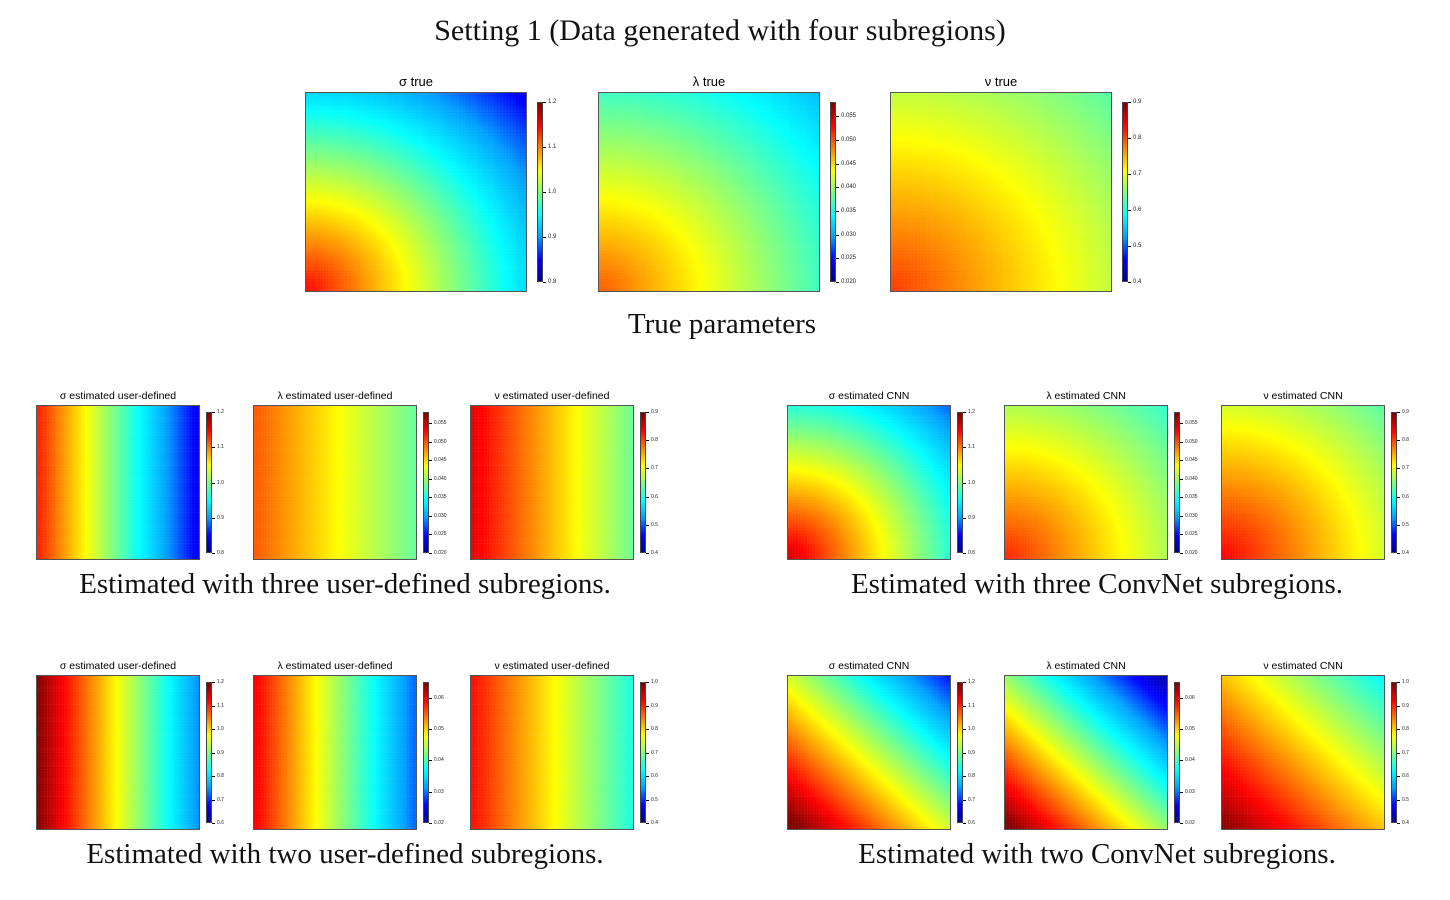 The width and height of the screenshot is (1450, 900). Describe the element at coordinates (1097, 854) in the screenshot. I see `caption-two-cnn: Estimated with two ConvNet subregions.` at that location.